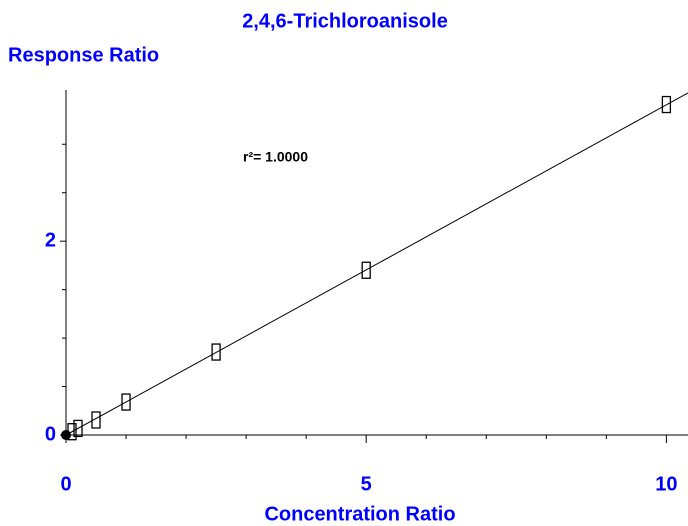  I want to click on x-tick-label: 5, so click(366, 484).